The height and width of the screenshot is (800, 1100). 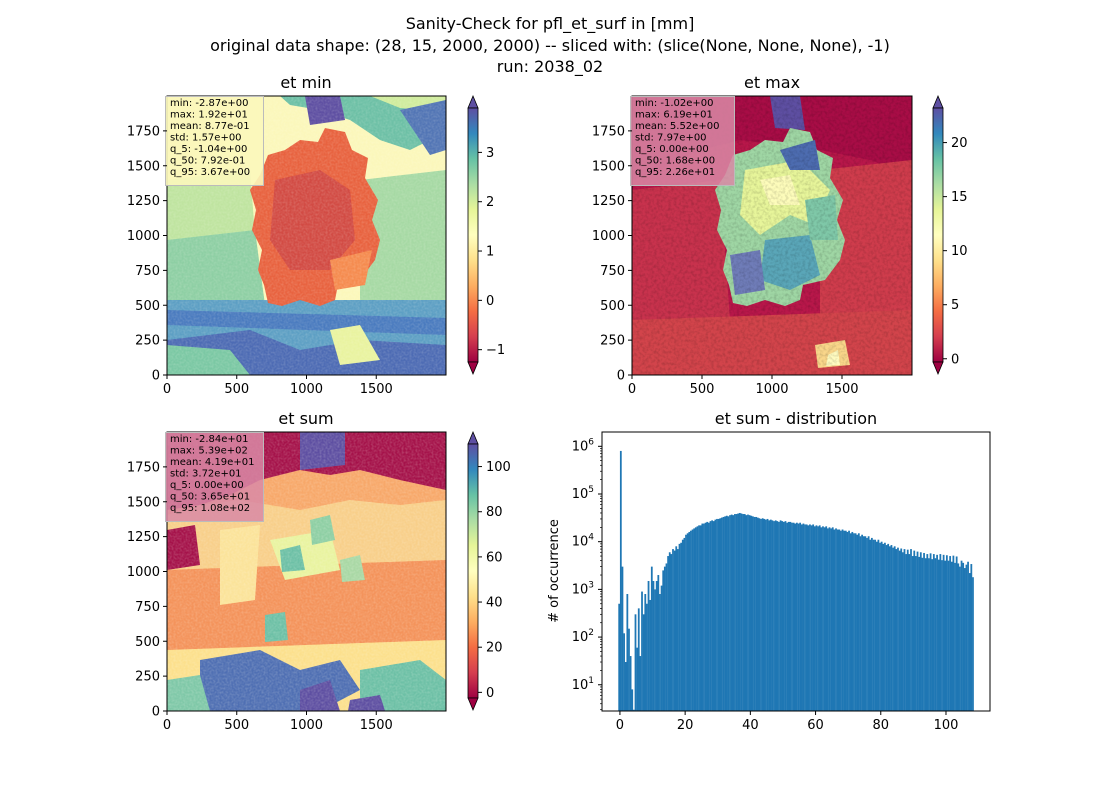 I want to click on stats-line: max: 6.19e+01, so click(x=674, y=115).